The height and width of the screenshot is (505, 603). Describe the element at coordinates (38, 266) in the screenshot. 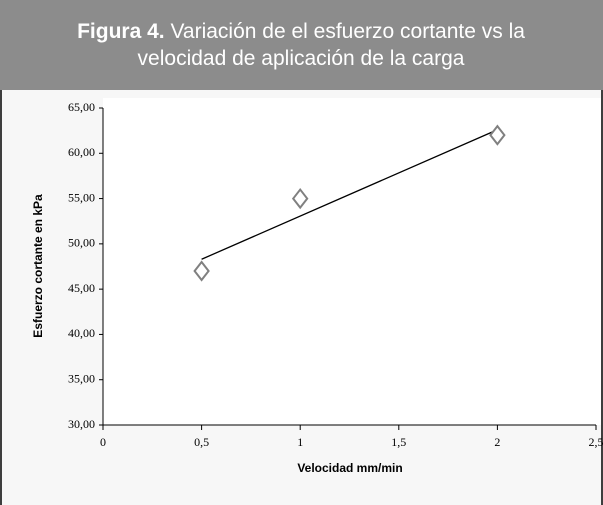

I see `y-axis-label: Esfuerzo cortante en kPa` at that location.